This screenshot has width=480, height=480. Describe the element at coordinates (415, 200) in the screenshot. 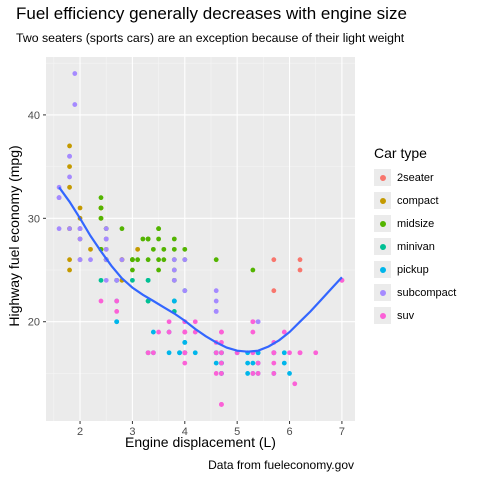

I see `legend-item-compact: compact` at that location.